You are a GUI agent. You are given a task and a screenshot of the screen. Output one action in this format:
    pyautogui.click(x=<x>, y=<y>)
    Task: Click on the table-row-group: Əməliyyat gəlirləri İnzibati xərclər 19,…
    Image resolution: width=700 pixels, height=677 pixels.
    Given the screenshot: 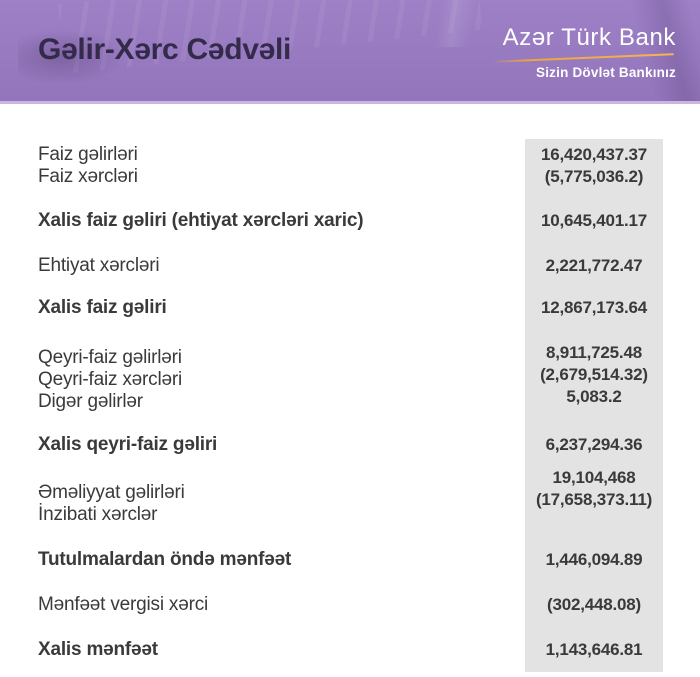 What is the action you would take?
    pyautogui.click(x=350, y=497)
    